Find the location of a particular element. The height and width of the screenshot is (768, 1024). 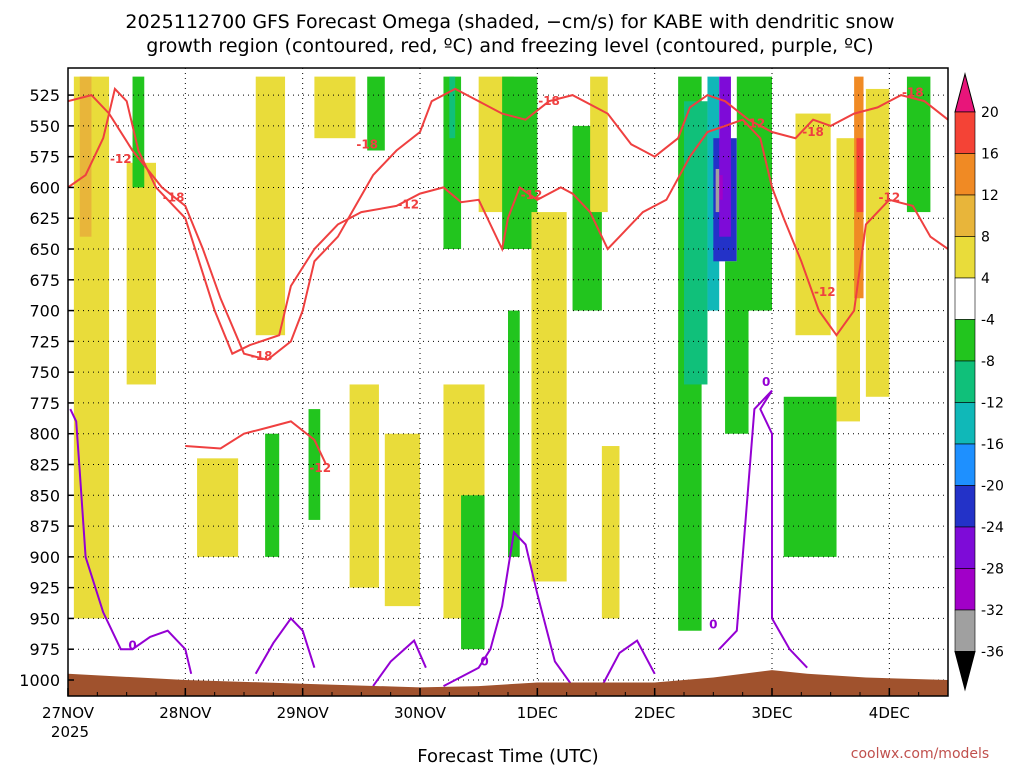

y-tick-label-12: 825 is located at coordinates (44, 465).